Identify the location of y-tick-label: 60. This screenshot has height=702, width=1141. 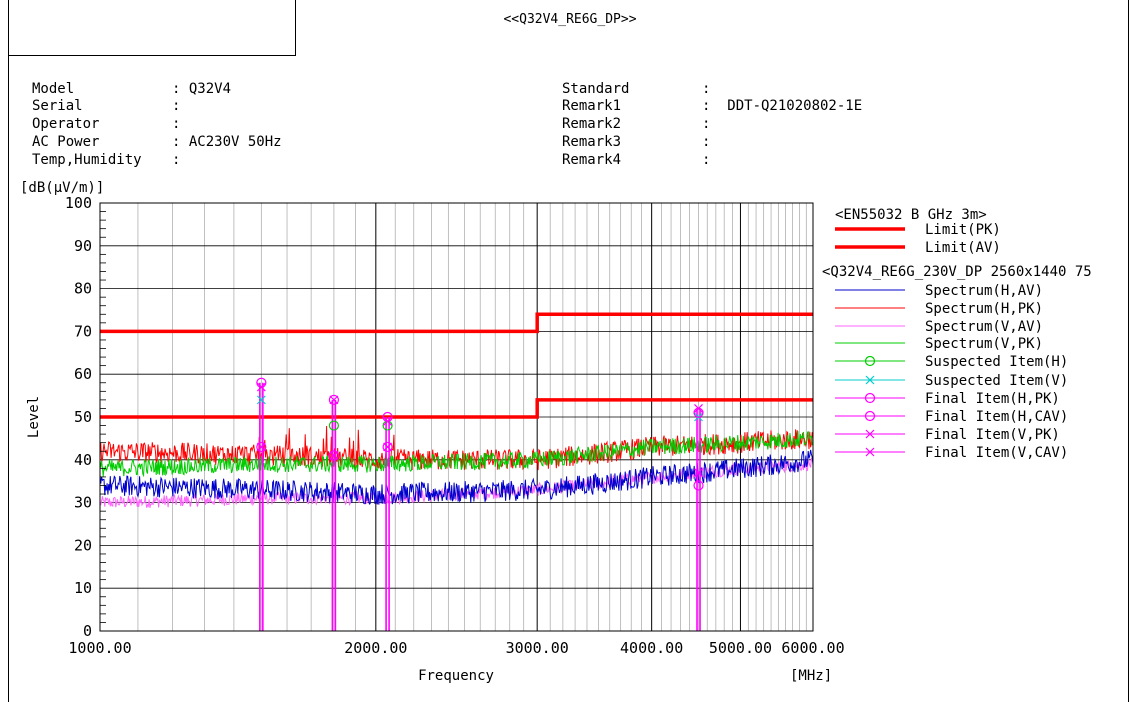
(83, 374).